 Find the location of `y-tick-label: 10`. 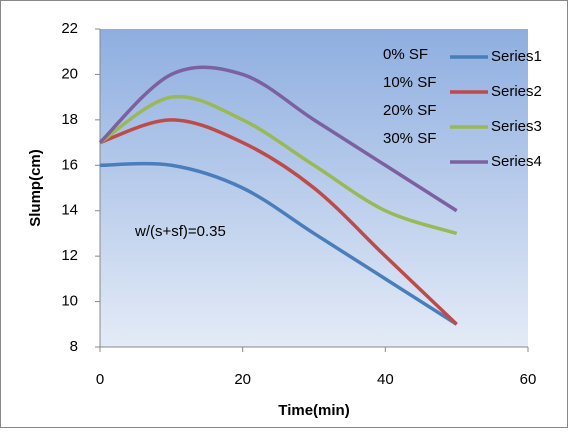

y-tick-label: 10 is located at coordinates (69, 301).